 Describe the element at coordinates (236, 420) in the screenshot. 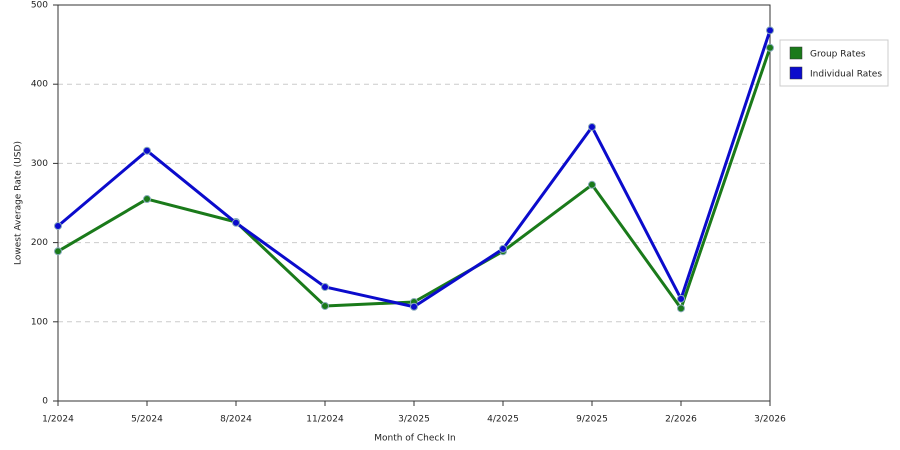

I see `x-tick-label: 8/2024` at that location.